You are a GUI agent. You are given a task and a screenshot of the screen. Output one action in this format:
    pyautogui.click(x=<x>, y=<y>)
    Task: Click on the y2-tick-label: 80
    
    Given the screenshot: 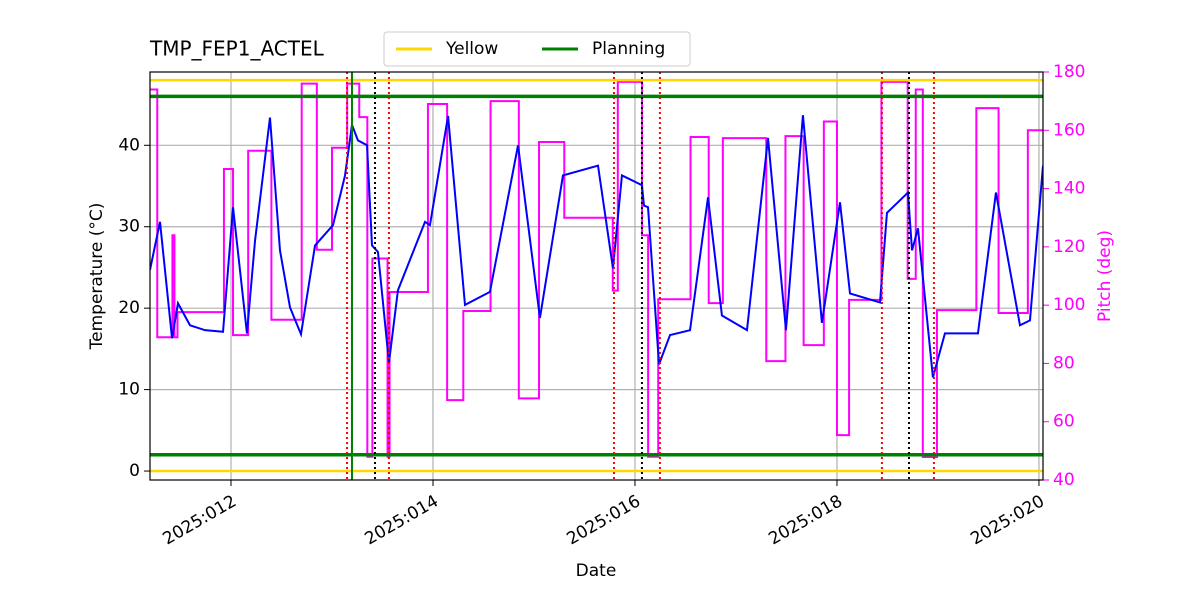 What is the action you would take?
    pyautogui.click(x=1064, y=363)
    